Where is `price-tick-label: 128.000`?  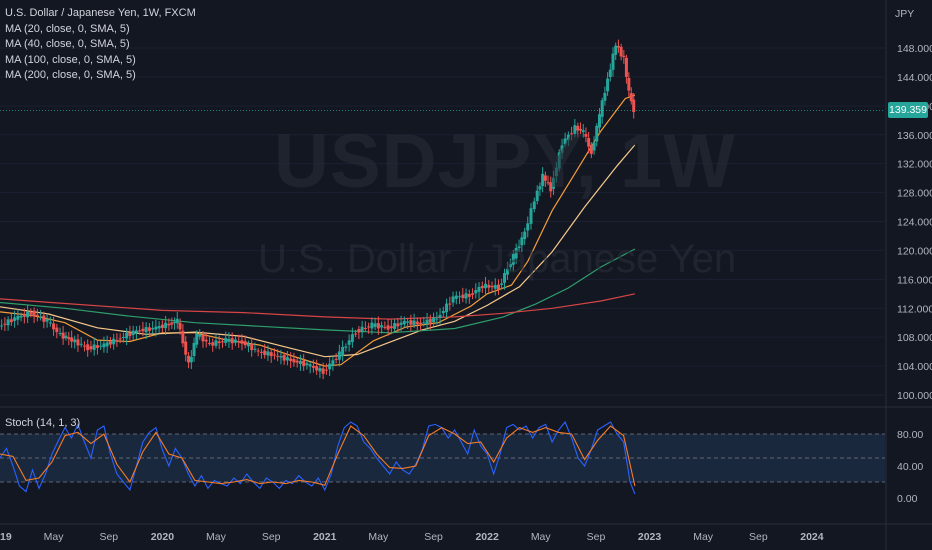
price-tick-label: 128.000 is located at coordinates (914, 194).